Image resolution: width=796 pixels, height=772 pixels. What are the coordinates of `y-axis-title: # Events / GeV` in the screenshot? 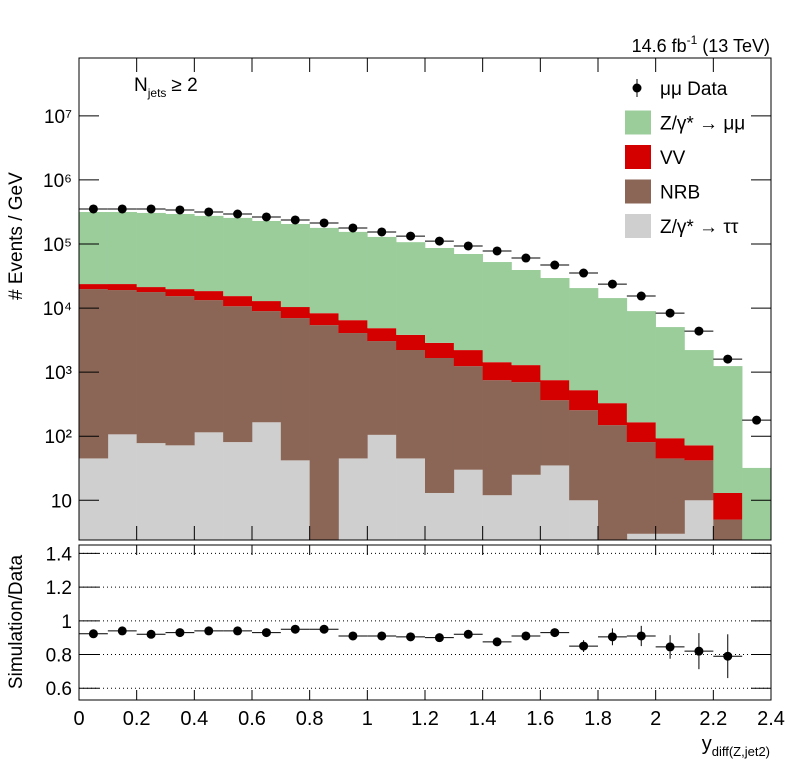 It's located at (16, 236).